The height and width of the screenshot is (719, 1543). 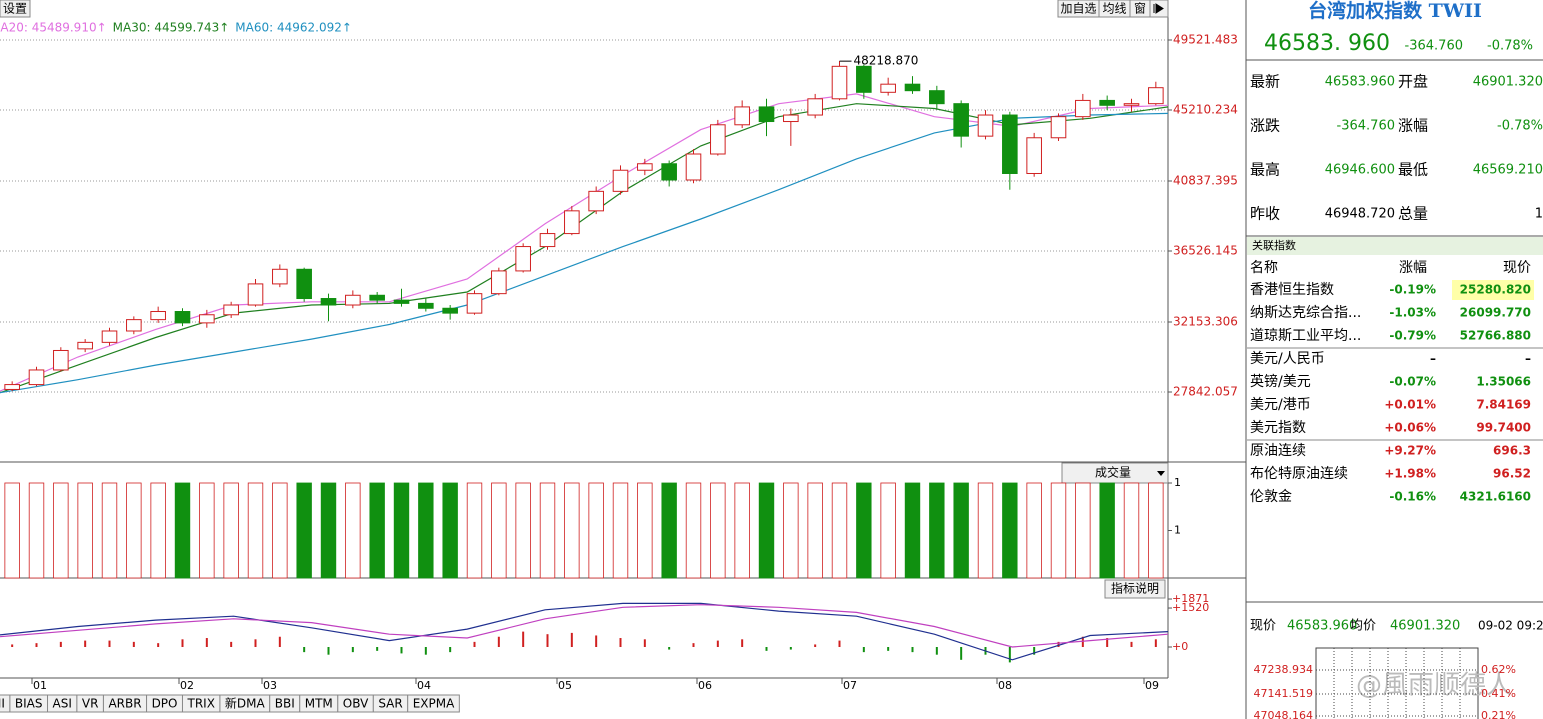 I want to click on tab-label: MTM, so click(x=319, y=704).